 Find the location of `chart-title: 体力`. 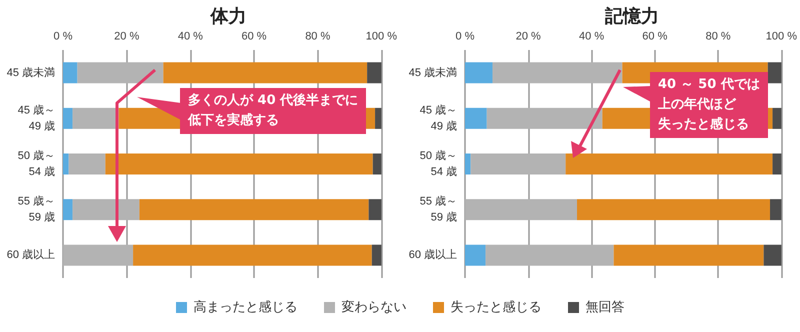

chart-title: 体力 is located at coordinates (228, 16).